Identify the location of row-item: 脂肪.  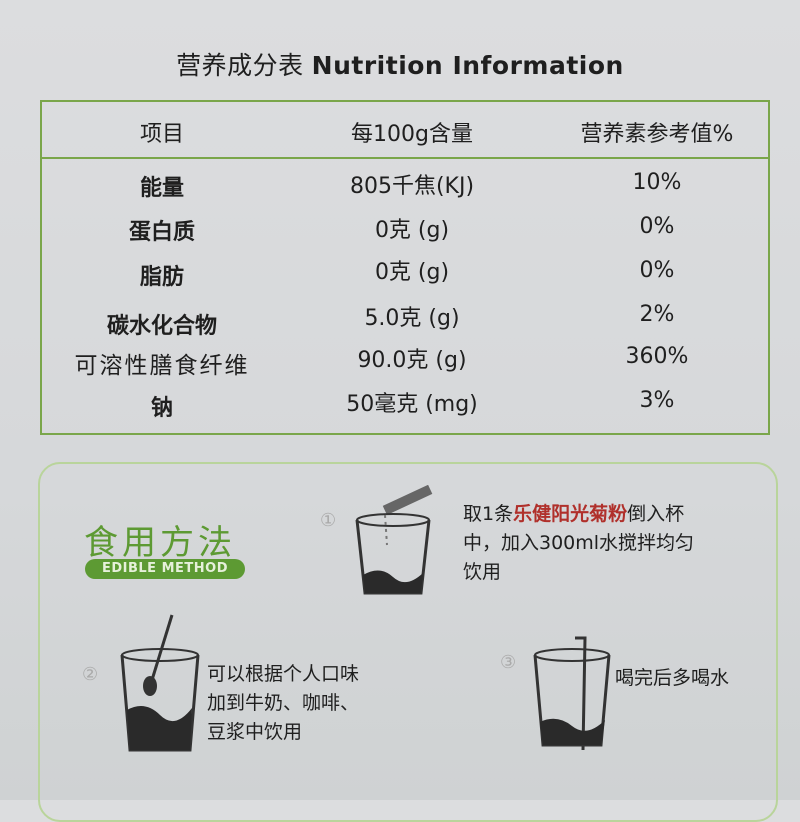
(161, 277).